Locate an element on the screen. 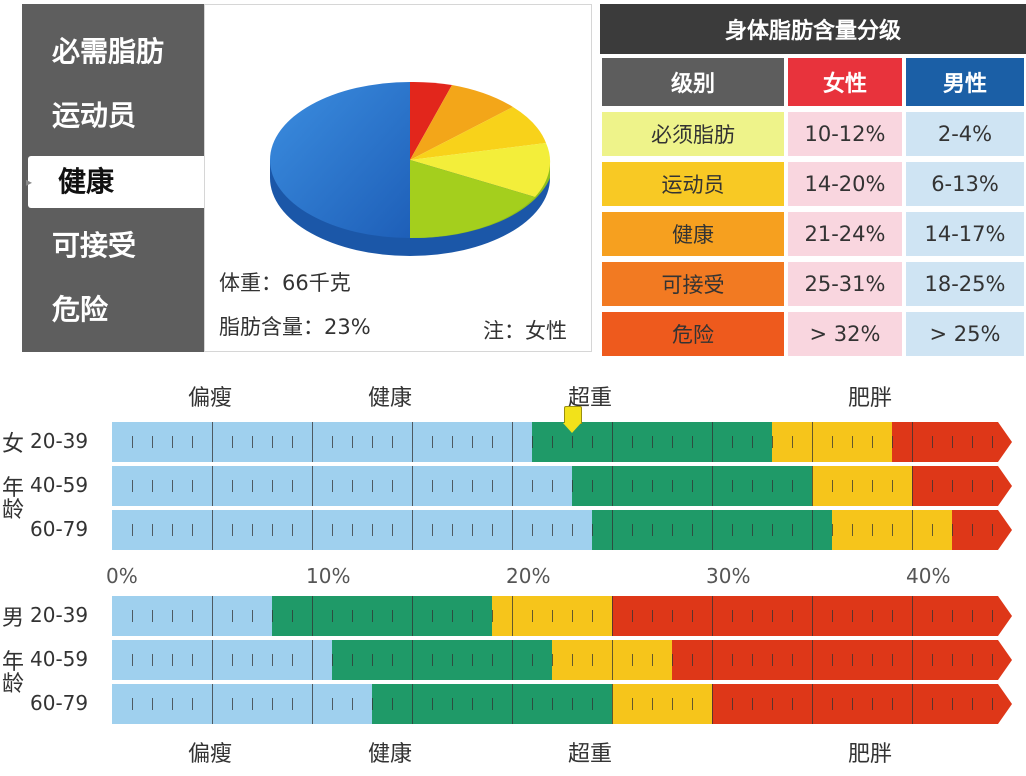 This screenshot has width=1026, height=776. table-cell-female: 25-31% is located at coordinates (845, 284).